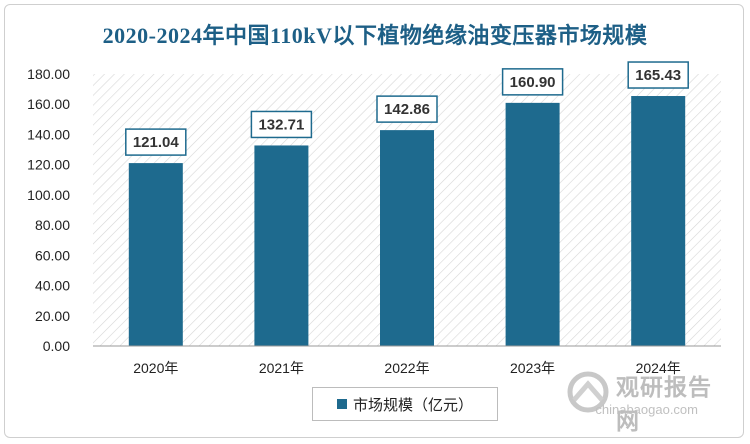 Image resolution: width=750 pixels, height=444 pixels. What do you see at coordinates (48, 104) in the screenshot?
I see `y-tick-label: 160.00` at bounding box center [48, 104].